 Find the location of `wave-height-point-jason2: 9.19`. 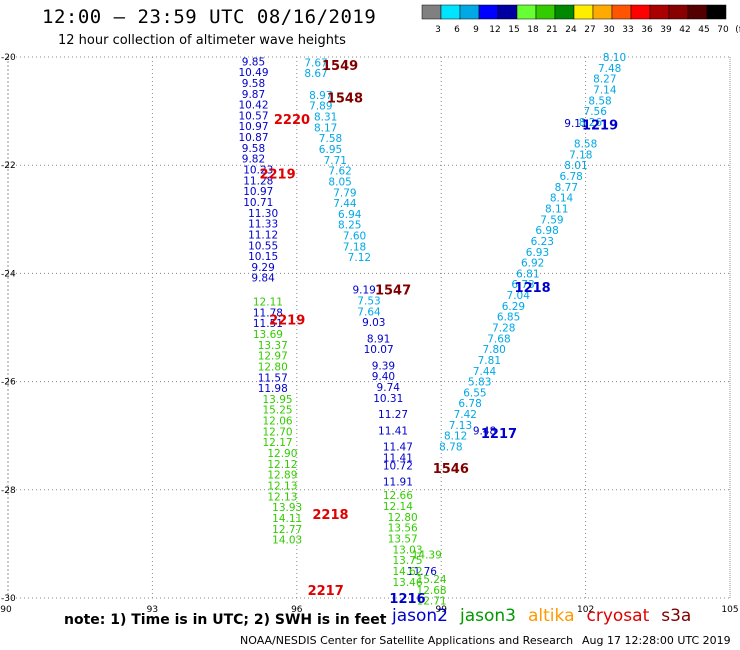

wave-height-point-jason2: 9.19 is located at coordinates (363, 291).